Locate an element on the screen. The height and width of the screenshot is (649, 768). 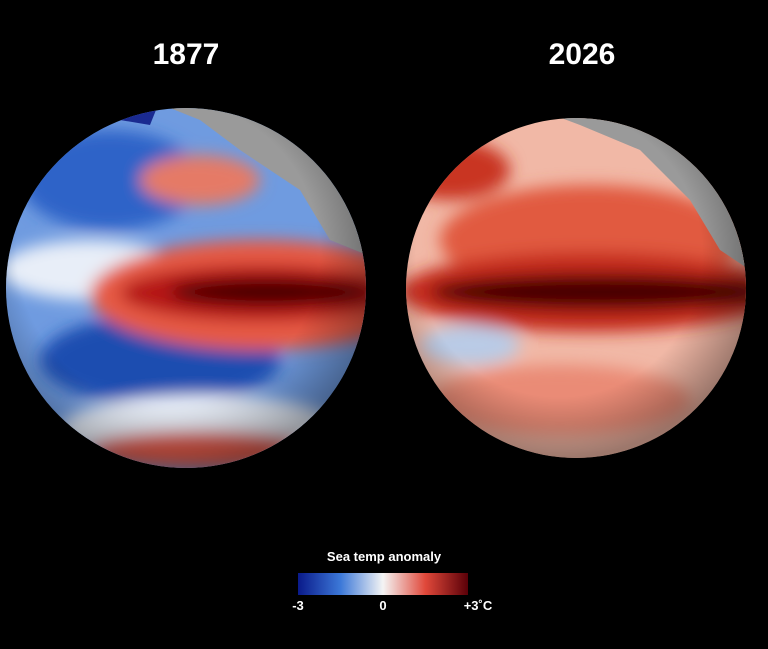
legend-tick-label: +3˚C is located at coordinates (478, 605).